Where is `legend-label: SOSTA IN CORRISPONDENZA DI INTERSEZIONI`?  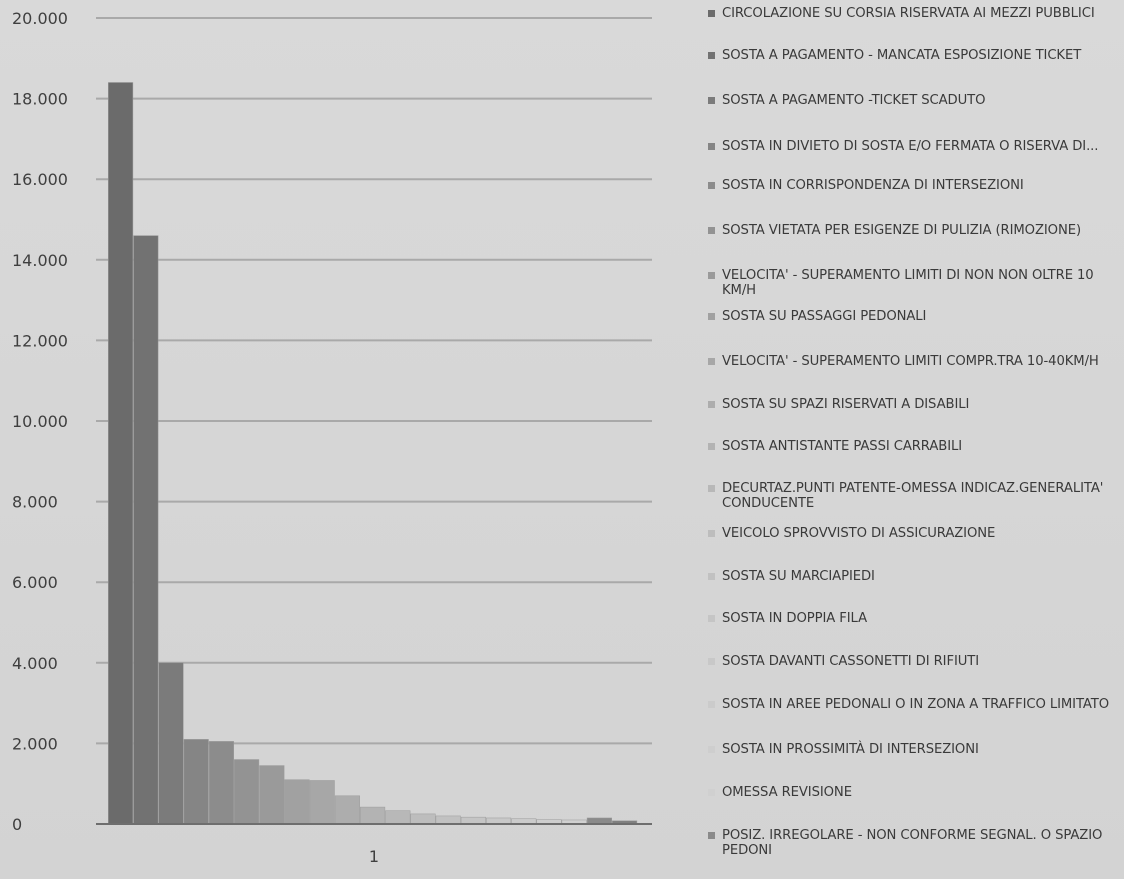
legend-label: SOSTA IN CORRISPONDENZA DI INTERSEZIONI is located at coordinates (873, 185).